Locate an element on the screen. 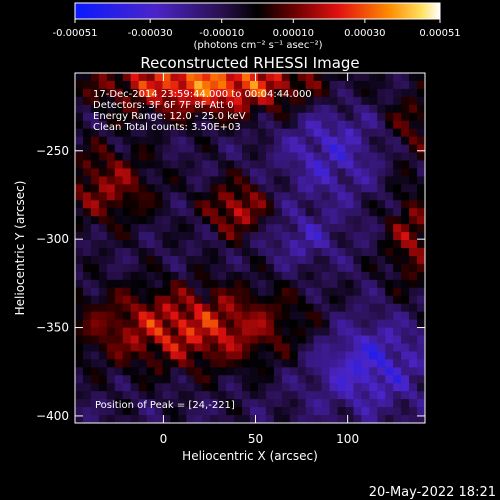  x-axis-label: Heliocentric X (arcsec) is located at coordinates (250, 456).